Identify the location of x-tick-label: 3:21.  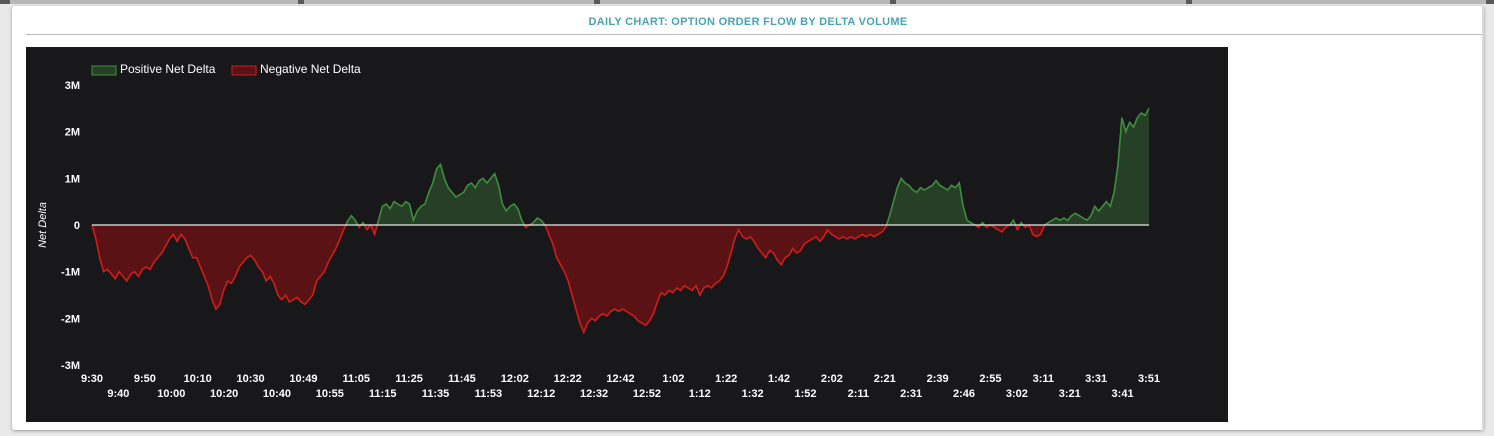
(1070, 394).